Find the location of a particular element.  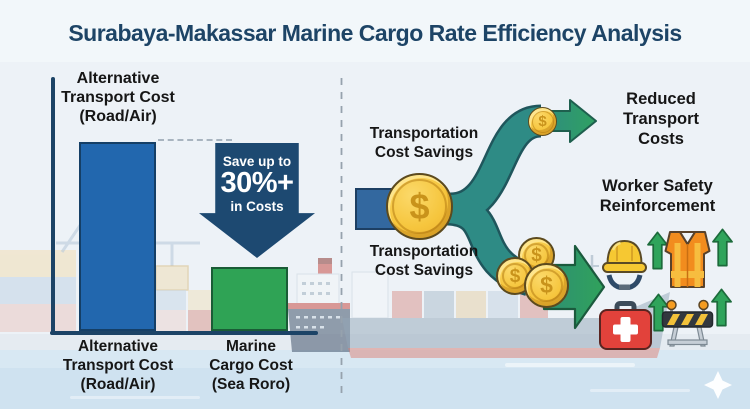

hanging-container is located at coordinates (172, 278).